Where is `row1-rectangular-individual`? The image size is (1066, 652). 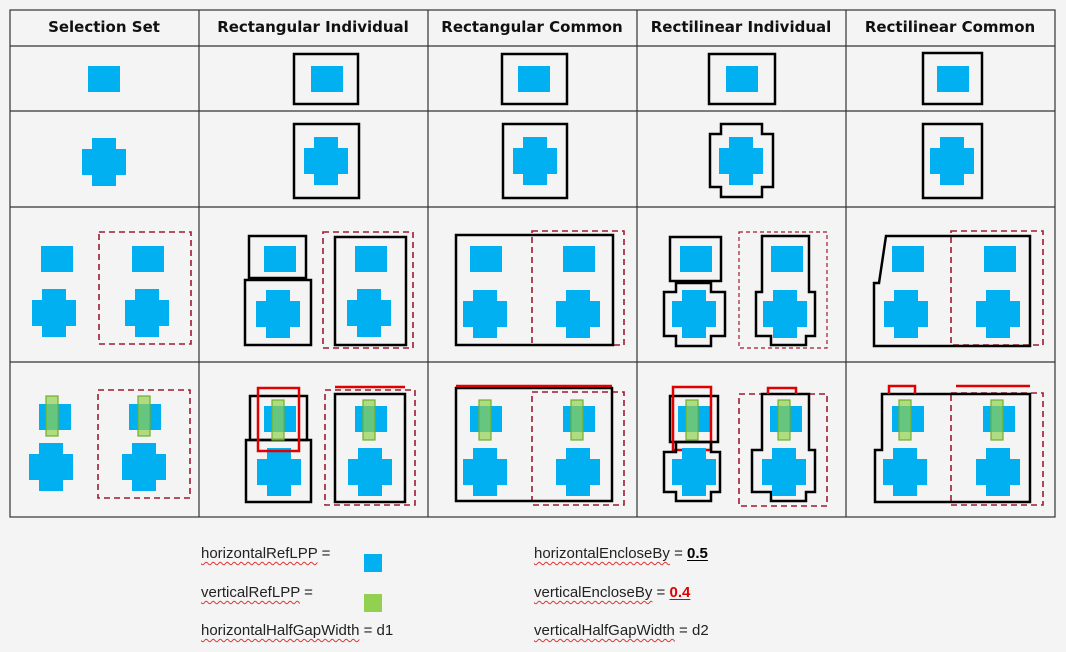 row1-rectangular-individual is located at coordinates (326, 79).